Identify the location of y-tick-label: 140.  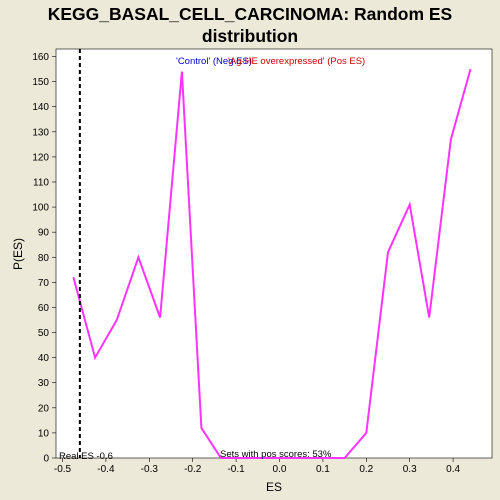
(40, 107).